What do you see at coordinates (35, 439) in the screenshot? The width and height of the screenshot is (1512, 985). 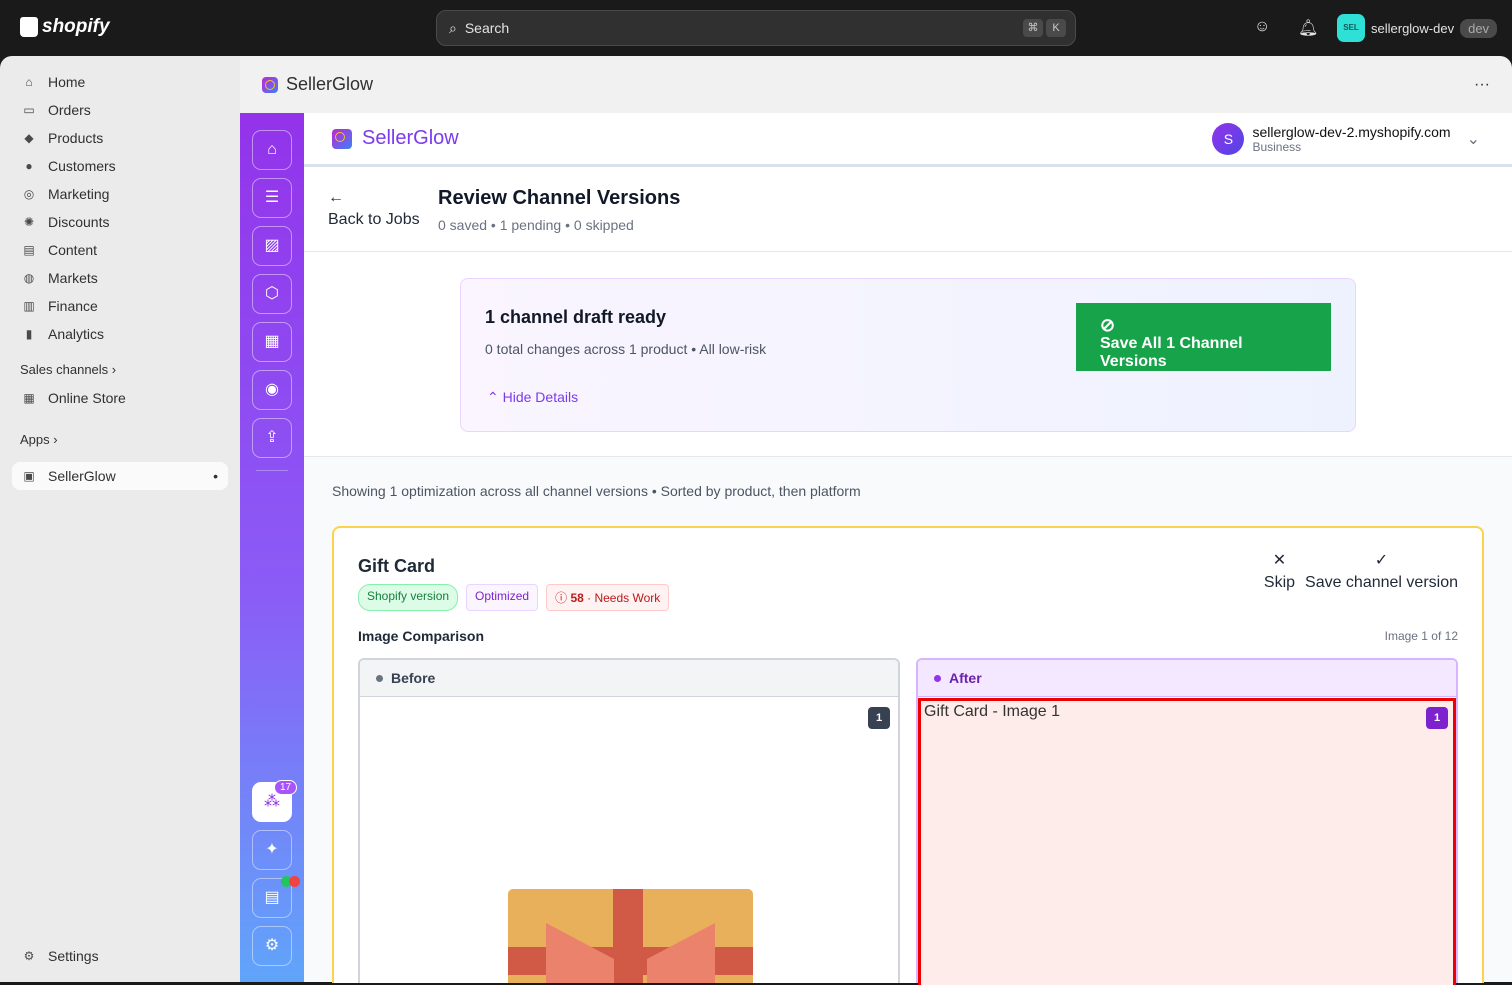 I see `apps-label: Apps` at bounding box center [35, 439].